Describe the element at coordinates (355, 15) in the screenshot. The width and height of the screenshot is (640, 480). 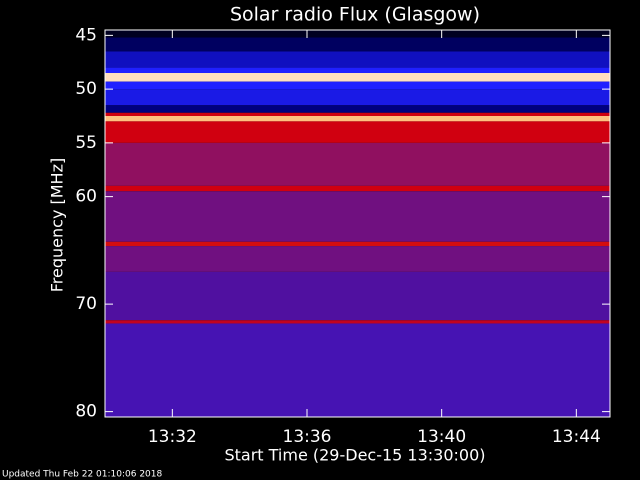
I see `chart-title: Solar radio Flux (Glasgow)` at that location.